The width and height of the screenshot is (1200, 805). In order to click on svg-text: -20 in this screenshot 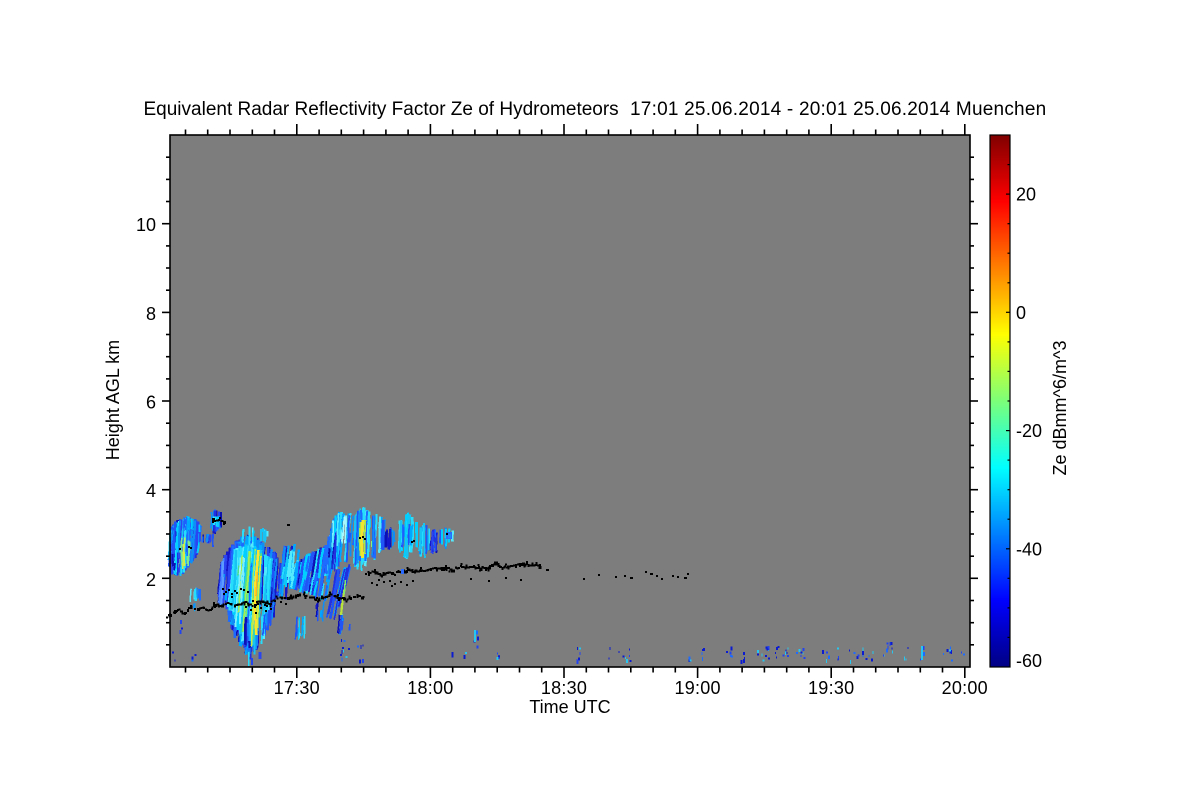, I will do `click(1029, 431)`.